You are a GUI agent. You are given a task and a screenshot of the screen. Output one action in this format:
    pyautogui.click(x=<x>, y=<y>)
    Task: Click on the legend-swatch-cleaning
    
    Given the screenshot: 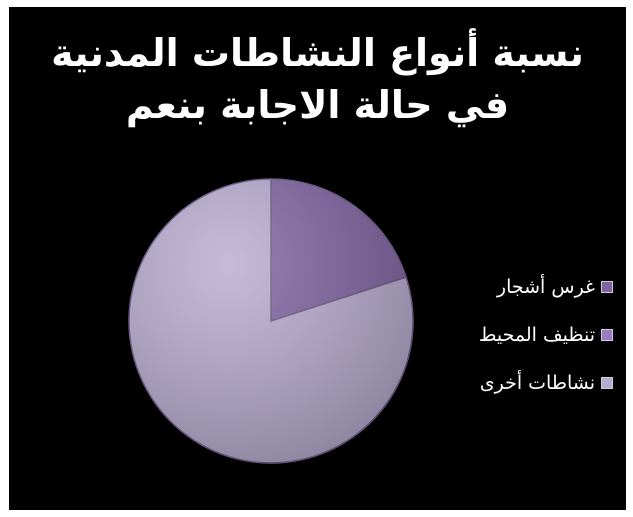 What is the action you would take?
    pyautogui.click(x=607, y=335)
    